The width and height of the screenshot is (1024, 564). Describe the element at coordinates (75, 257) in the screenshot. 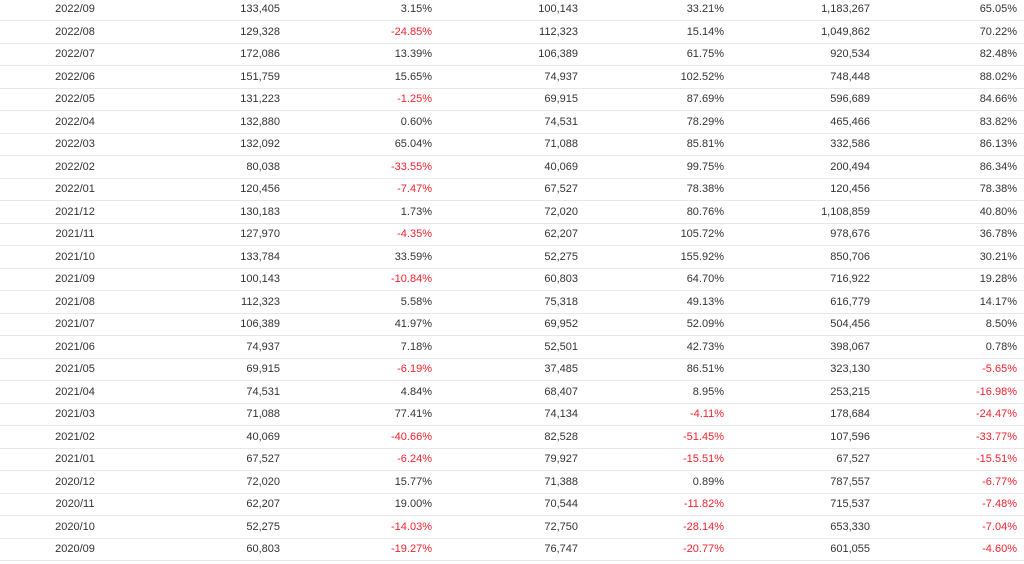

I see `month-cell: 2021/10` at that location.